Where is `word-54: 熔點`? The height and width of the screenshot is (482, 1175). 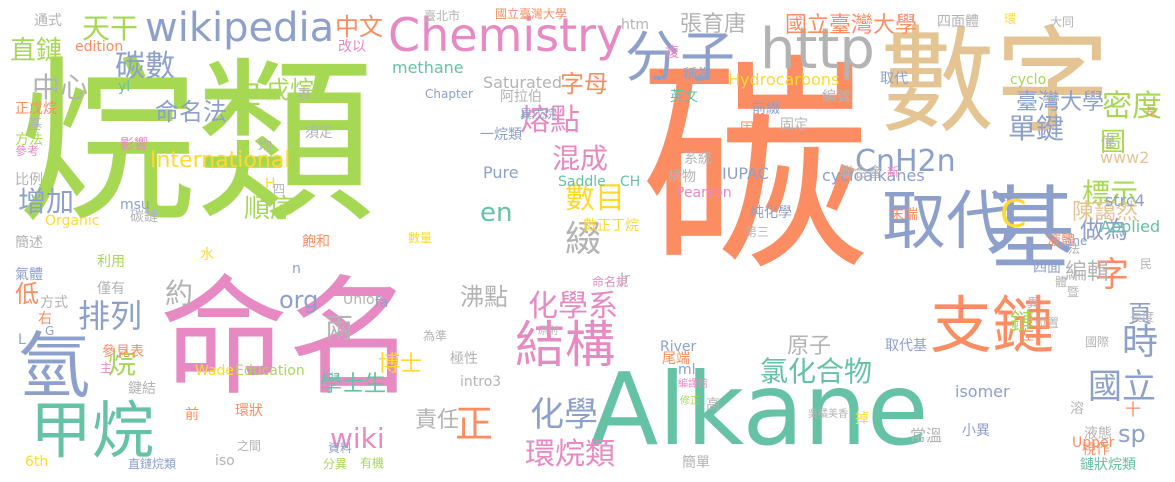 word-54: 熔點 is located at coordinates (550, 120).